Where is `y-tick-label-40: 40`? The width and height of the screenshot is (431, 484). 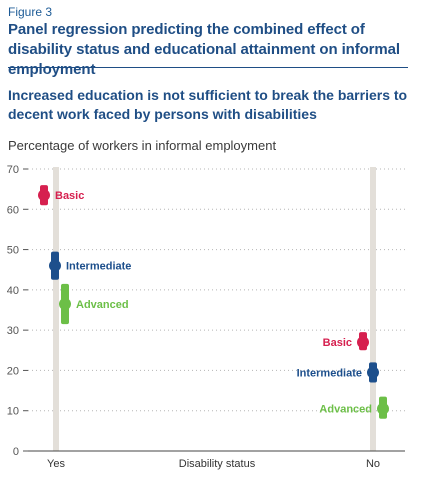
y-tick-label-40: 40 is located at coordinates (13, 291).